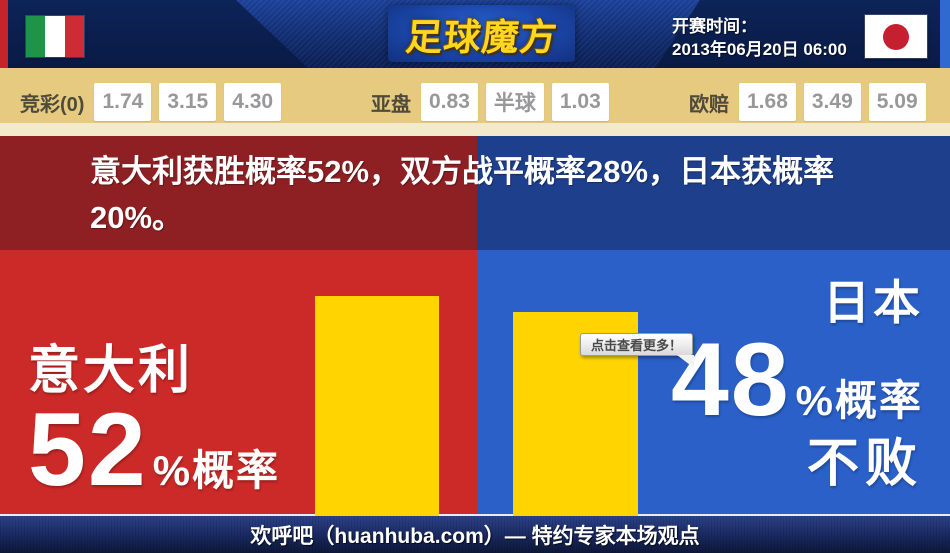 This screenshot has width=950, height=553. I want to click on header-bar: 足球魔方 开赛时间： 2013年06月20日 06:00, so click(475, 34).